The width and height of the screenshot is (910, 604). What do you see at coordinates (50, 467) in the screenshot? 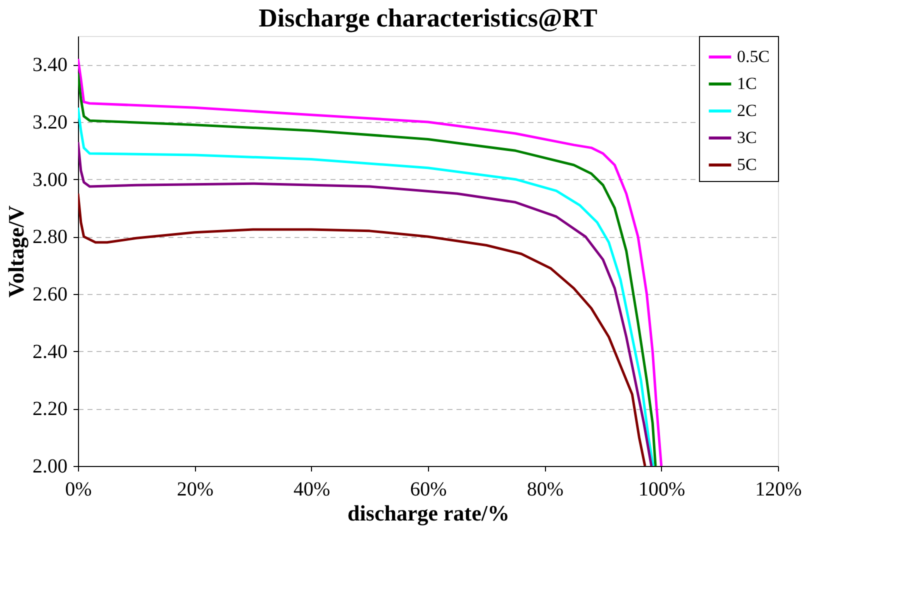
I see `y-tick-label: 2.00` at bounding box center [50, 467].